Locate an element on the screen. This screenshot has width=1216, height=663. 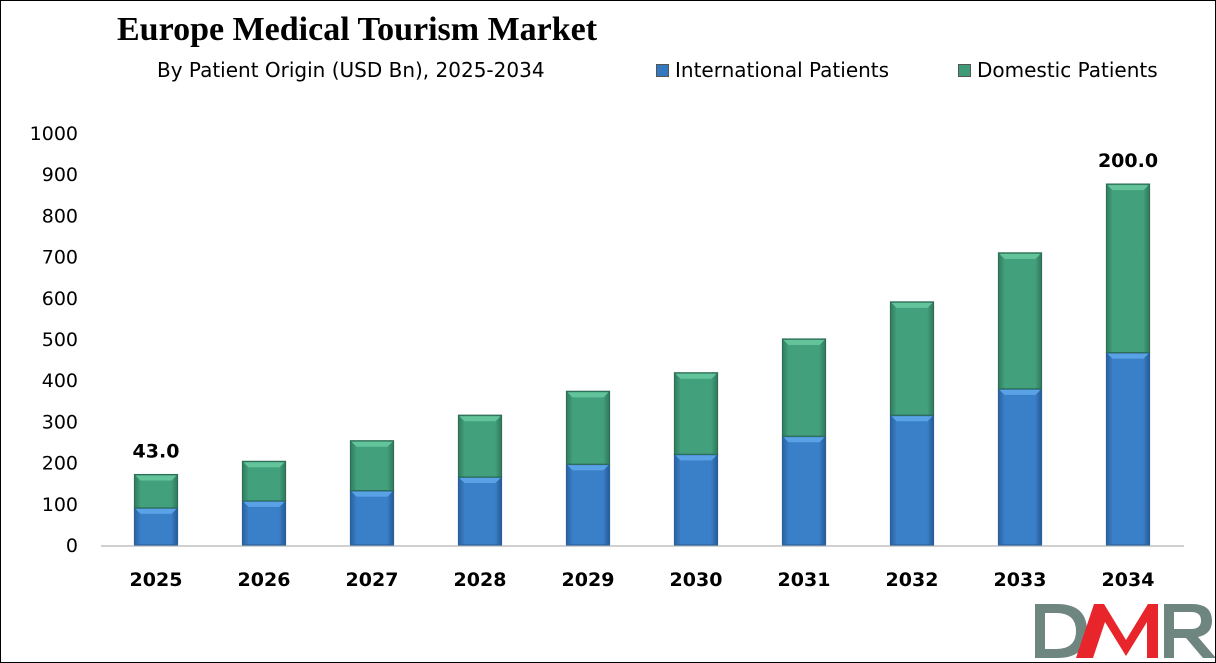
x-tick-label: 2027 is located at coordinates (372, 580).